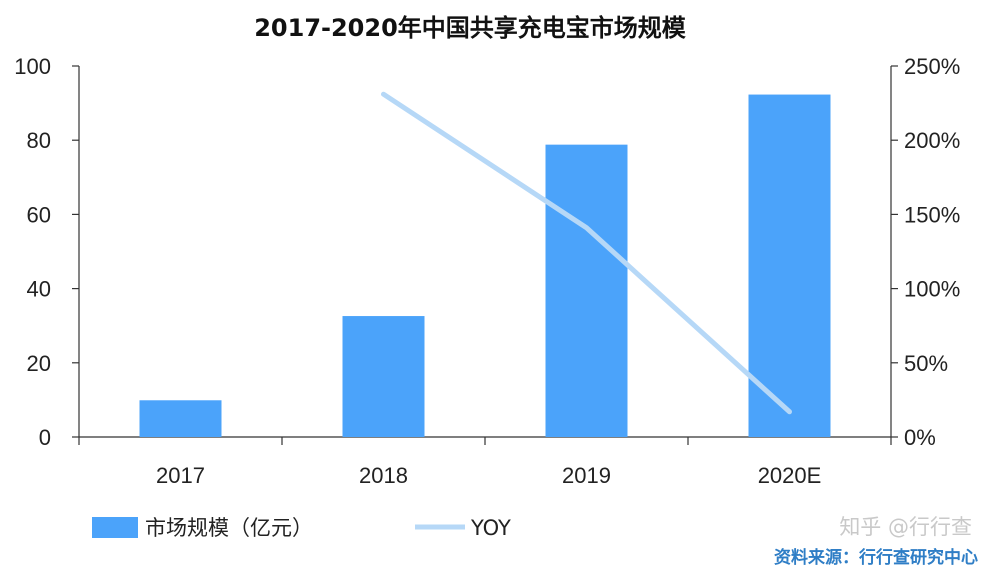 The width and height of the screenshot is (995, 573). Describe the element at coordinates (488, 475) in the screenshot. I see `category-labels: 2017 2018 2019 2020E` at that location.